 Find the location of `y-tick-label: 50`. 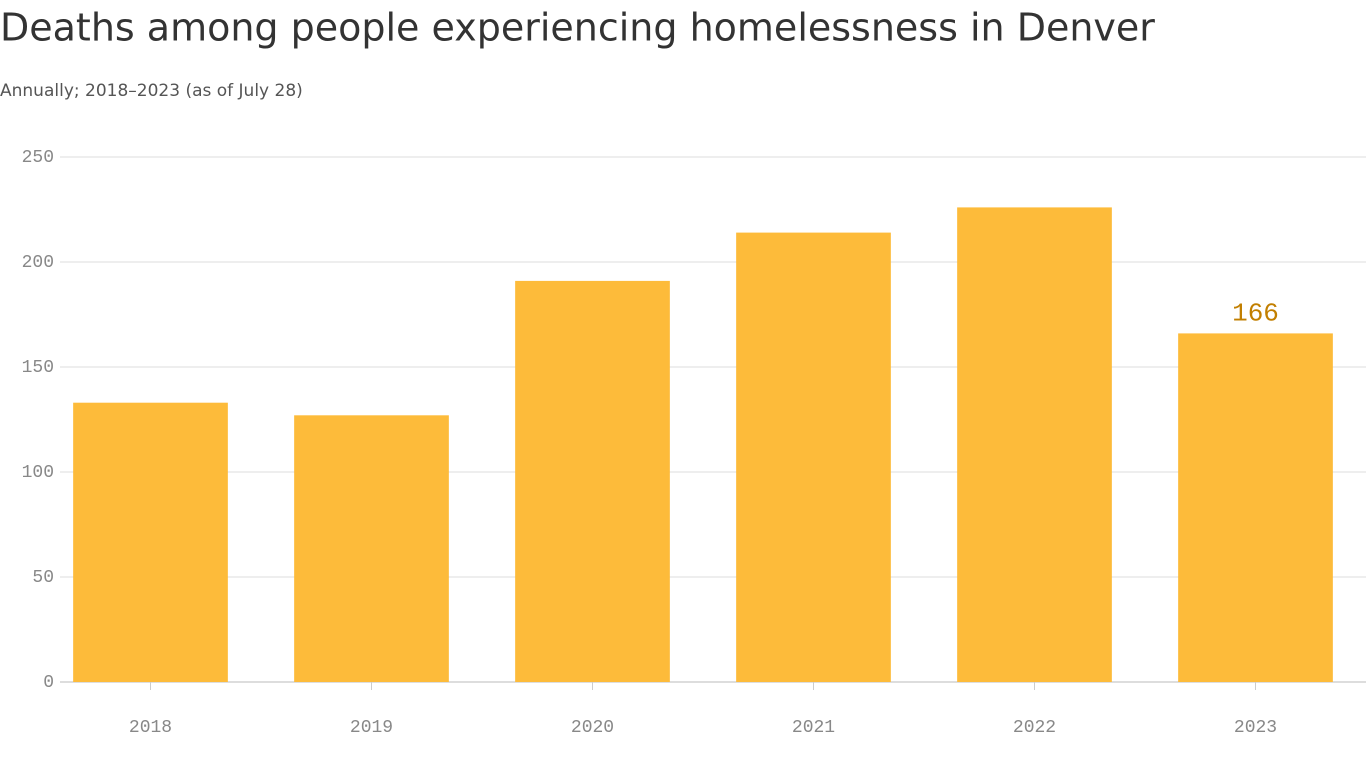

y-tick-label: 50 is located at coordinates (43, 578).